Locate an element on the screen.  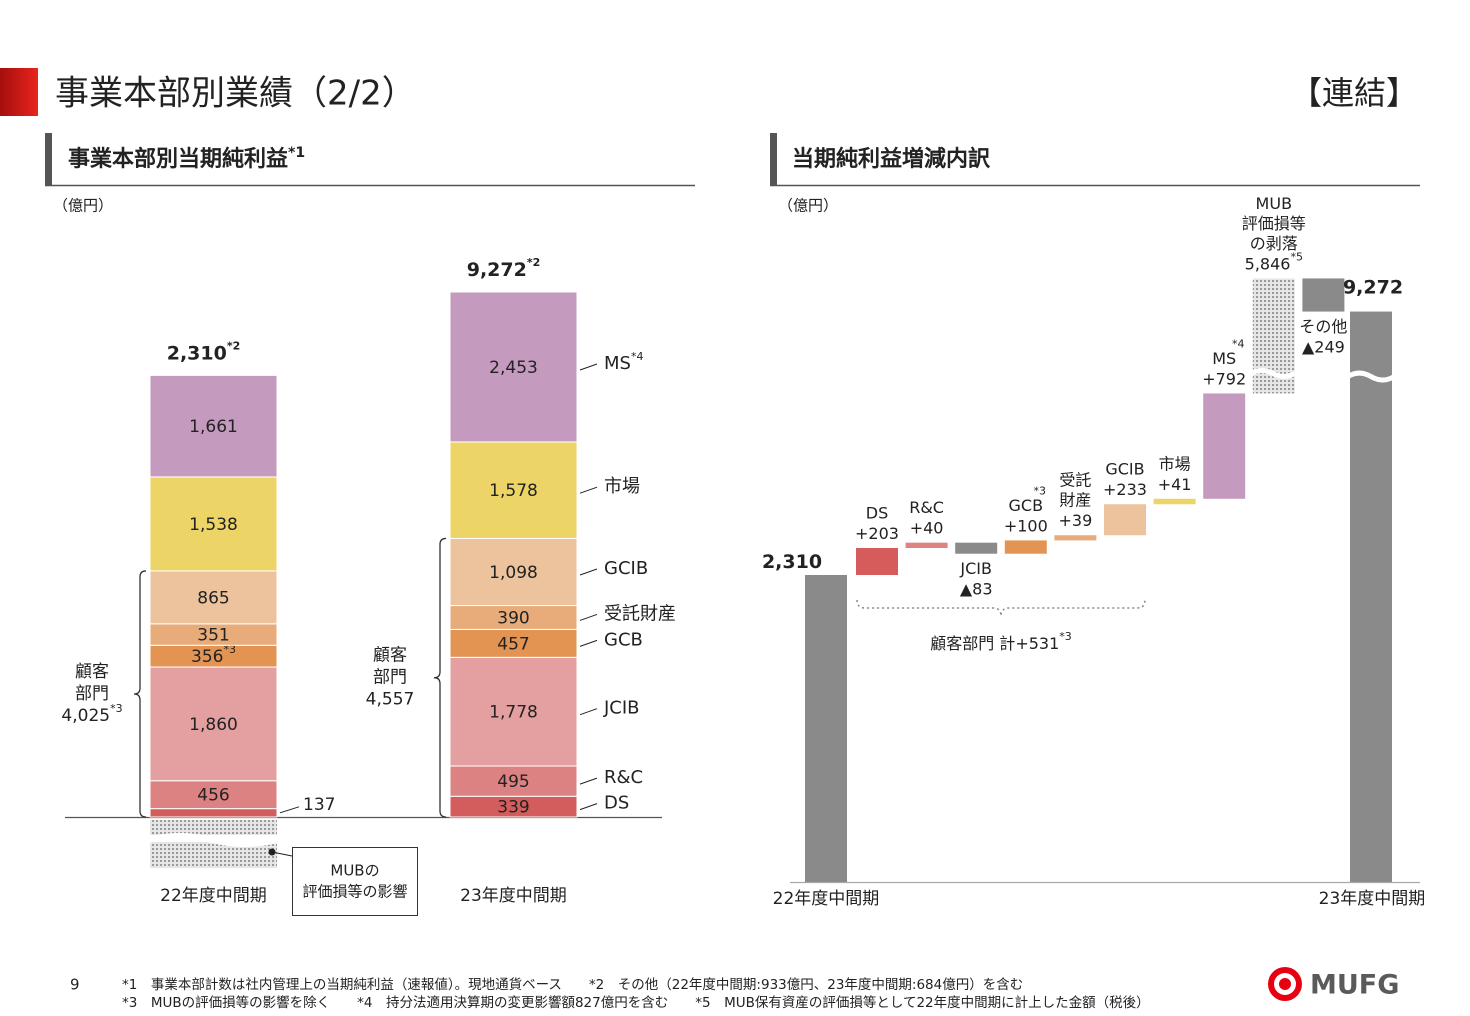
step-name: の剥落 is located at coordinates (1274, 243).